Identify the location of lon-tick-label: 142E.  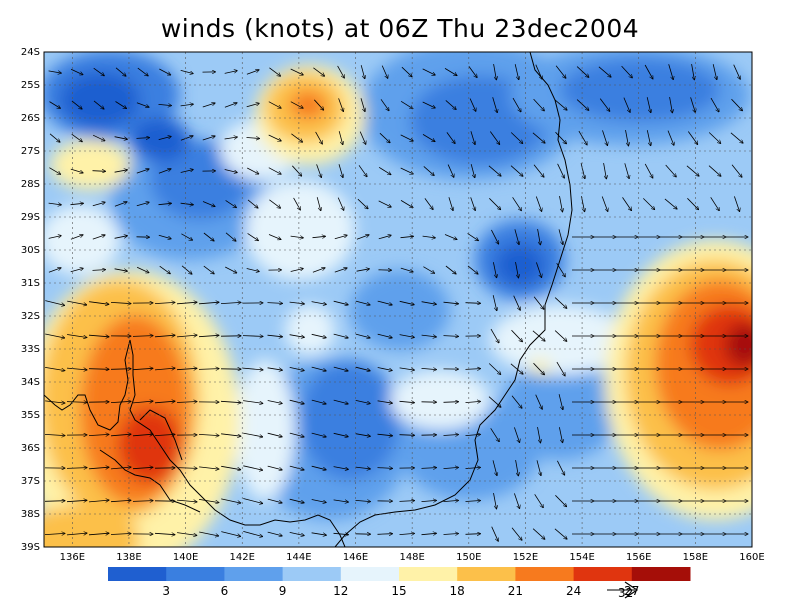
(242, 557).